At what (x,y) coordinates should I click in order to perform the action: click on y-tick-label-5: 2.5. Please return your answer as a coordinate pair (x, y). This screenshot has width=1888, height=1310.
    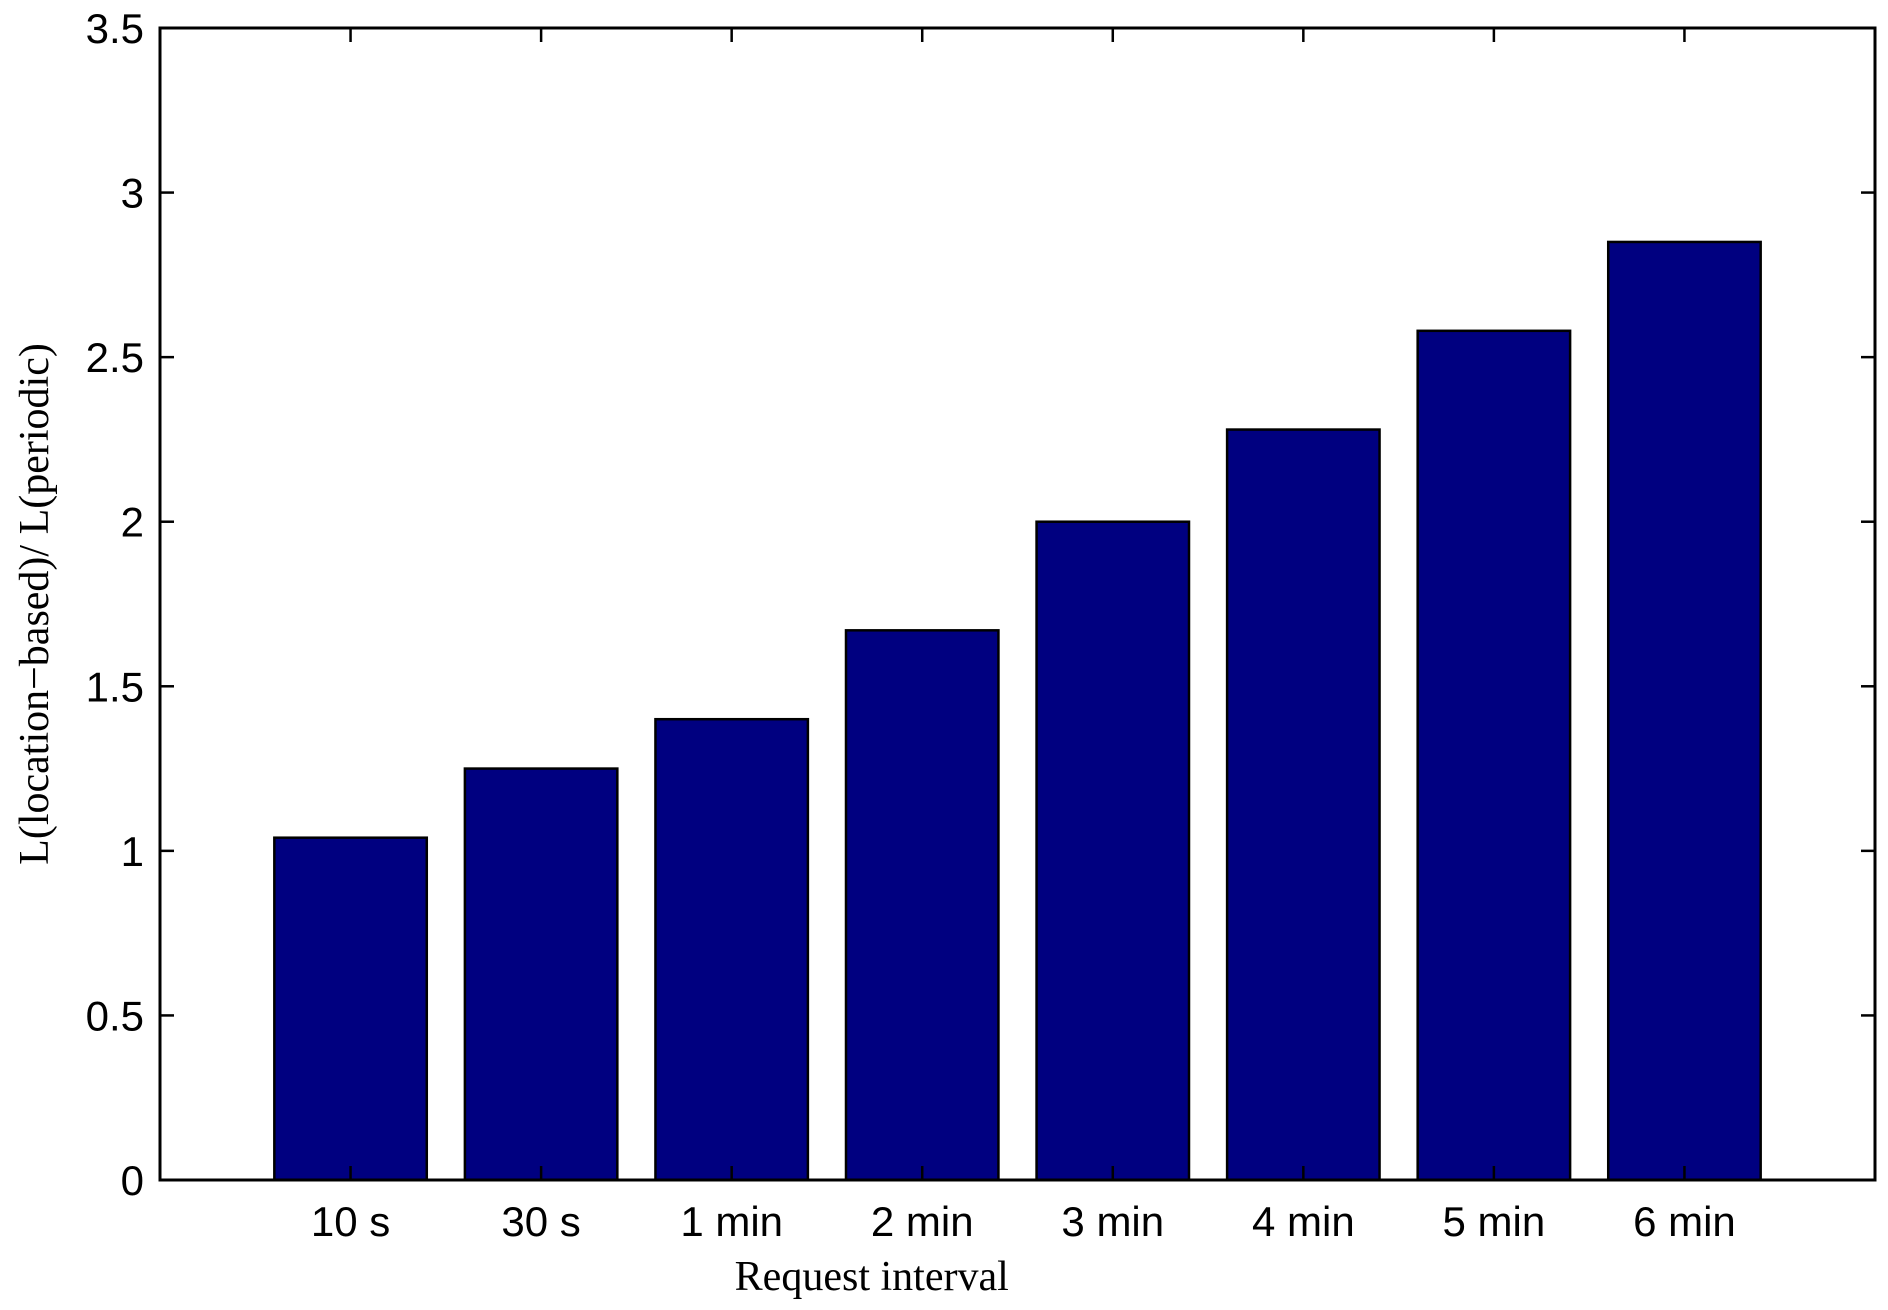
    Looking at the image, I should click on (115, 357).